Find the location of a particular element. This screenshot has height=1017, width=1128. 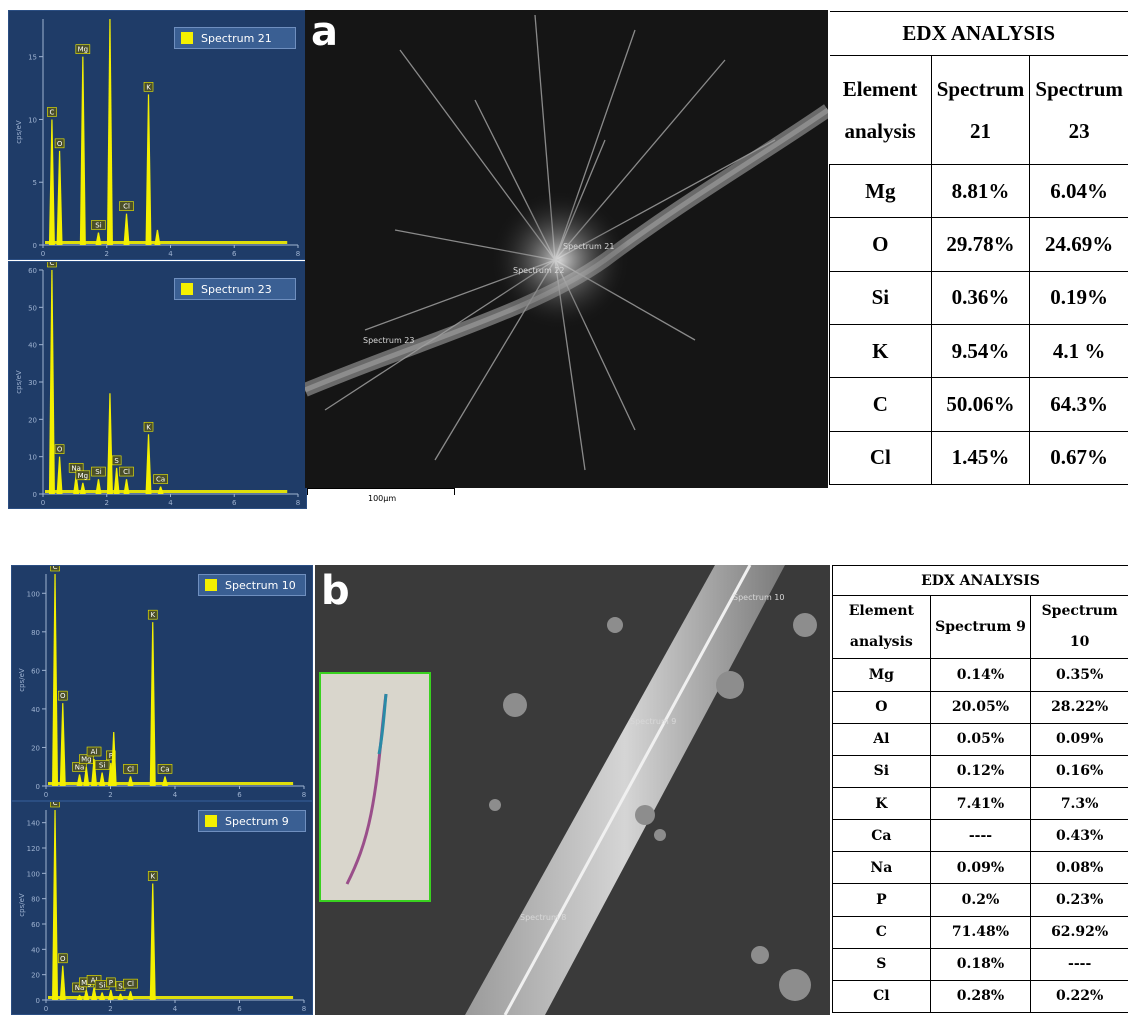

value-cell: 50.06% is located at coordinates (980, 404).